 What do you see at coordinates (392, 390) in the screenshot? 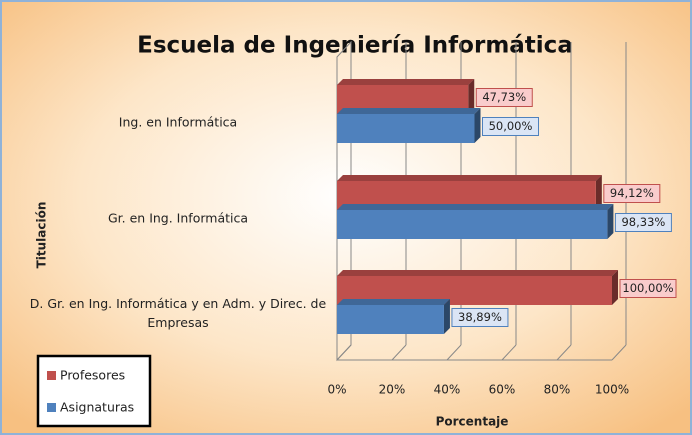
I see `x-tick-label: 20%` at bounding box center [392, 390].